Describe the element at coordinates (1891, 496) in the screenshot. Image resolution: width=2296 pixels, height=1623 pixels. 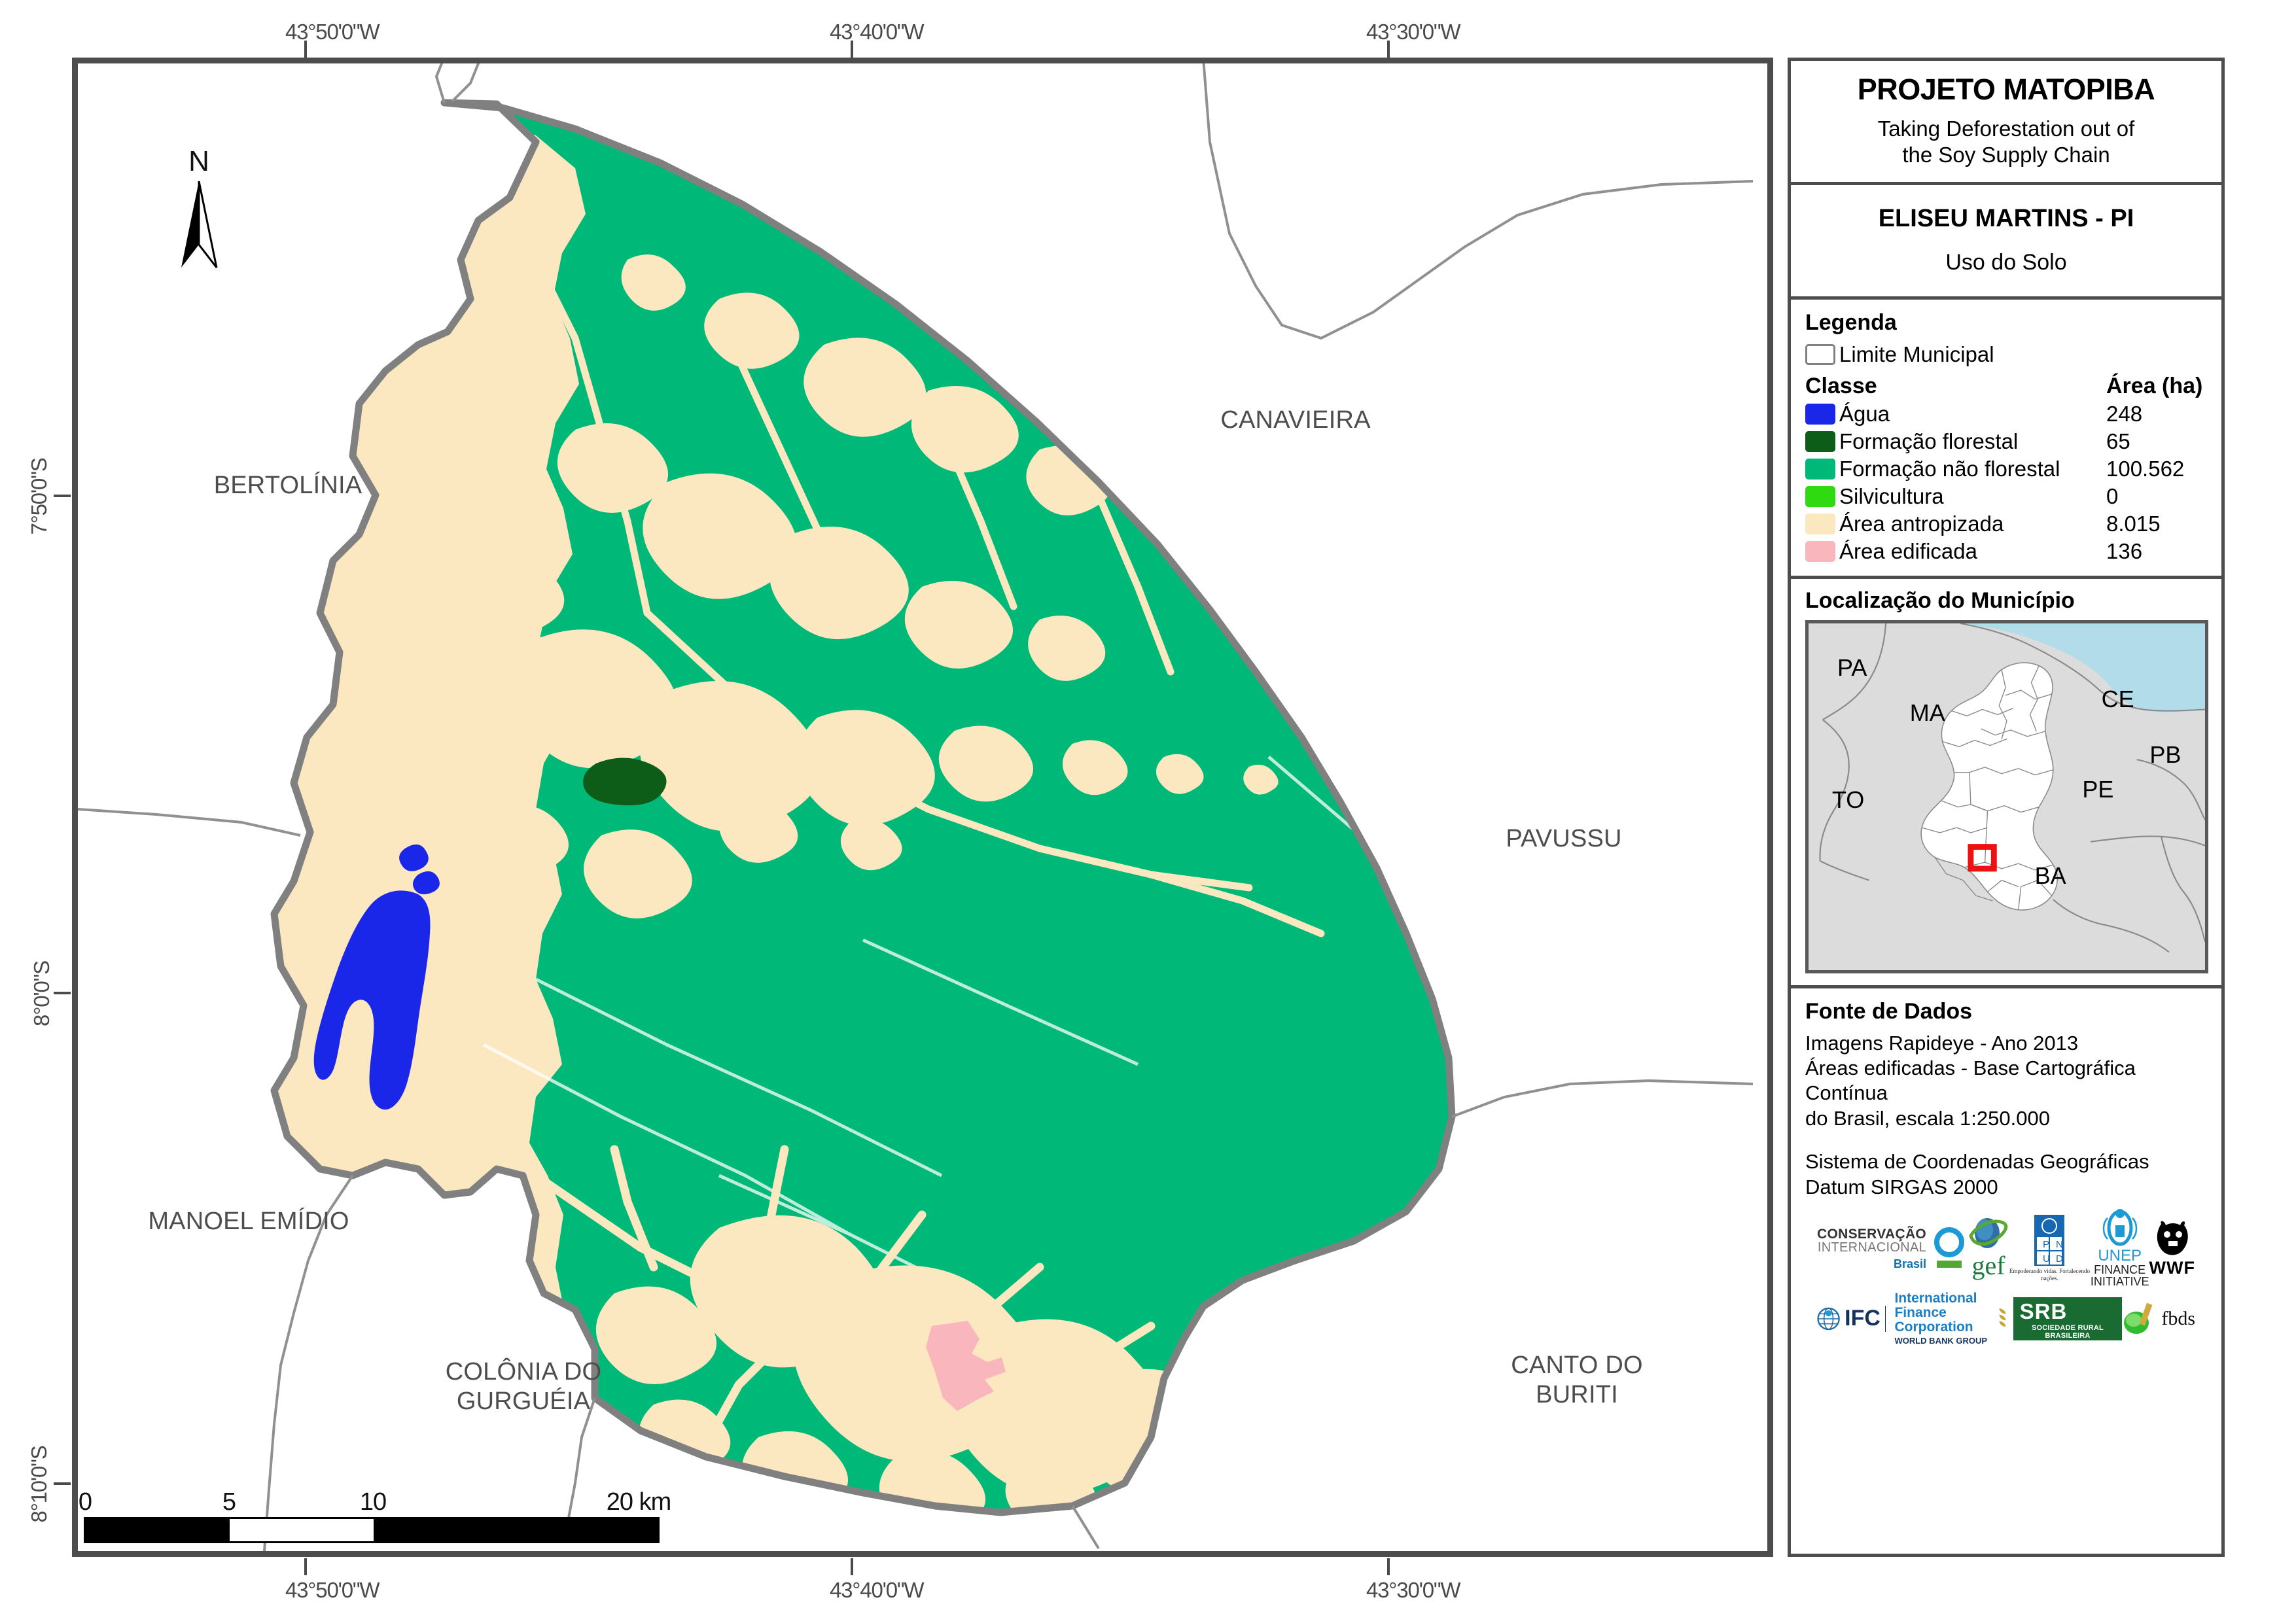
I see `silvicultura-label: Silvicultura` at that location.